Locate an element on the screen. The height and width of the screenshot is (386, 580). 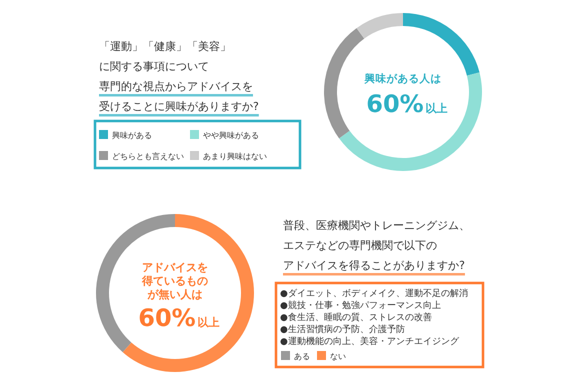
legend-label: 興味がある is located at coordinates (132, 135).